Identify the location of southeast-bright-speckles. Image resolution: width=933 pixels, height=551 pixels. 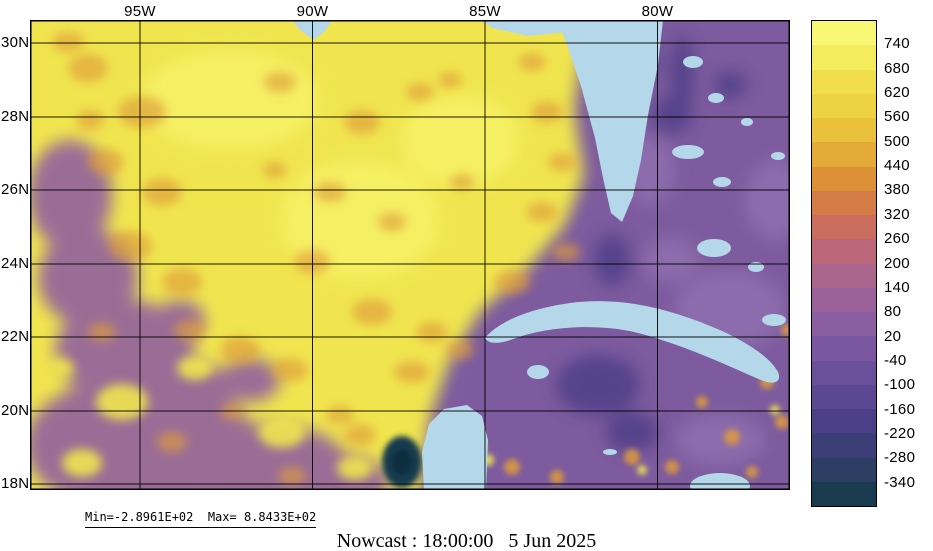
(631, 440).